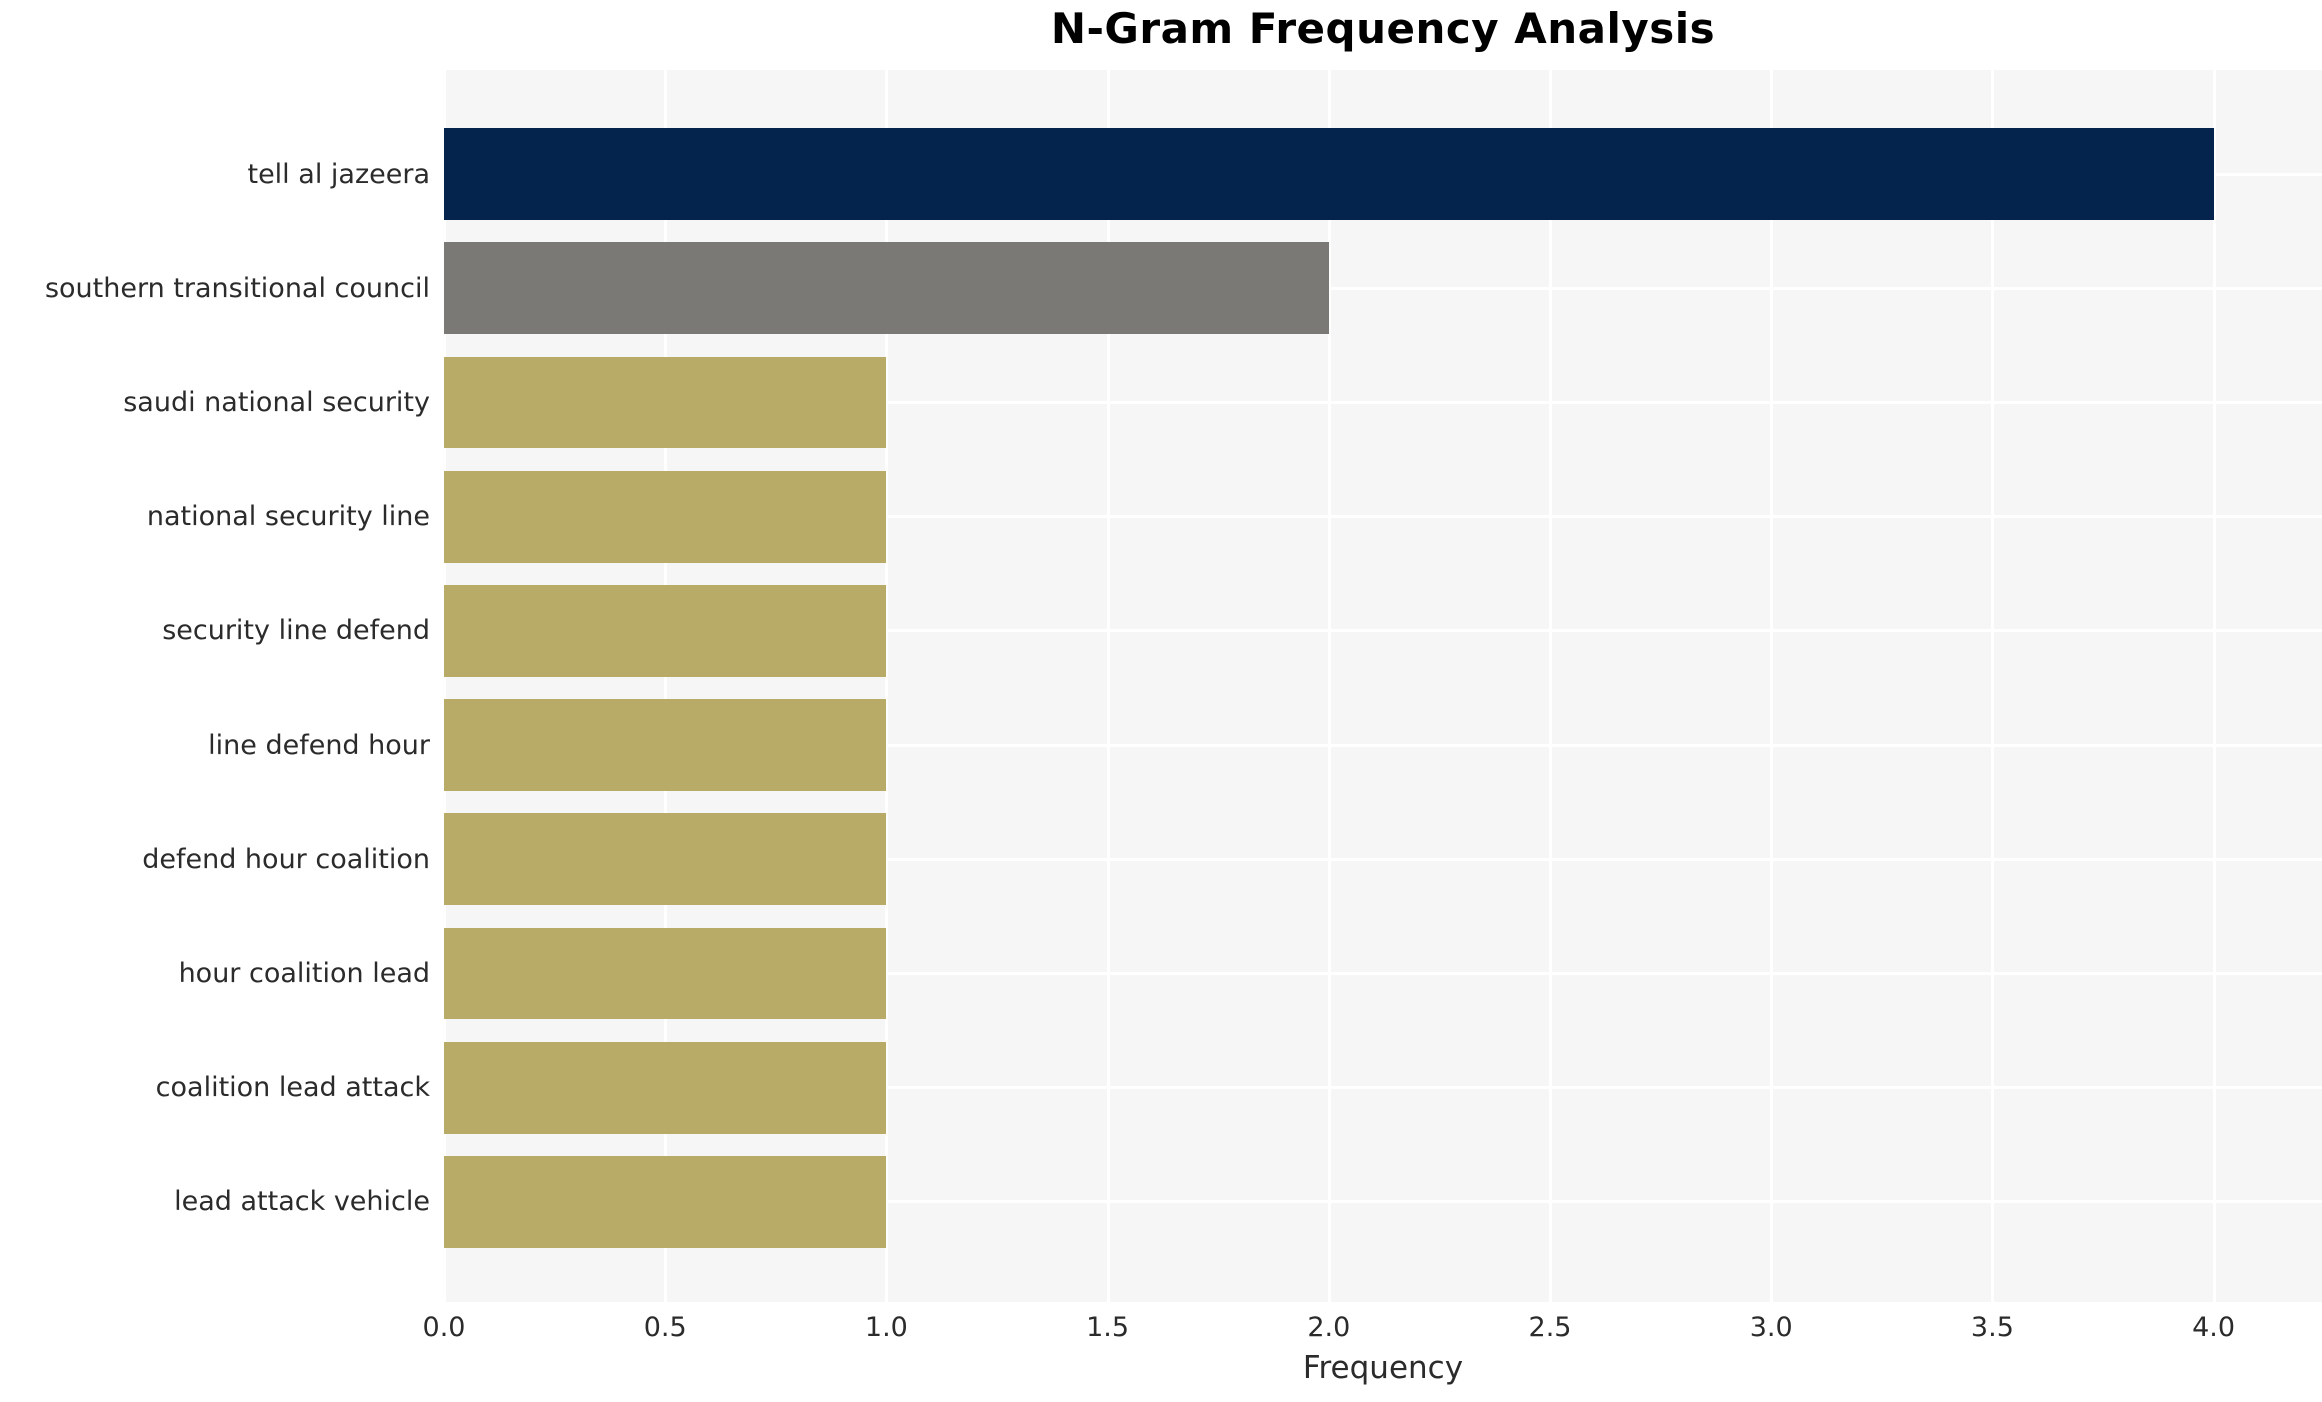 The image size is (2322, 1402). I want to click on x-tick-label: 2.0, so click(1329, 1327).